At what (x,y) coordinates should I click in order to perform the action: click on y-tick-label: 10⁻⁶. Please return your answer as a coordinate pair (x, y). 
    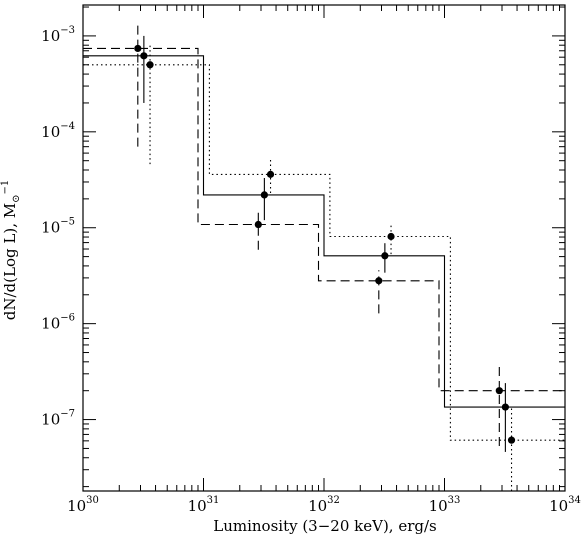
    Looking at the image, I should click on (58, 323).